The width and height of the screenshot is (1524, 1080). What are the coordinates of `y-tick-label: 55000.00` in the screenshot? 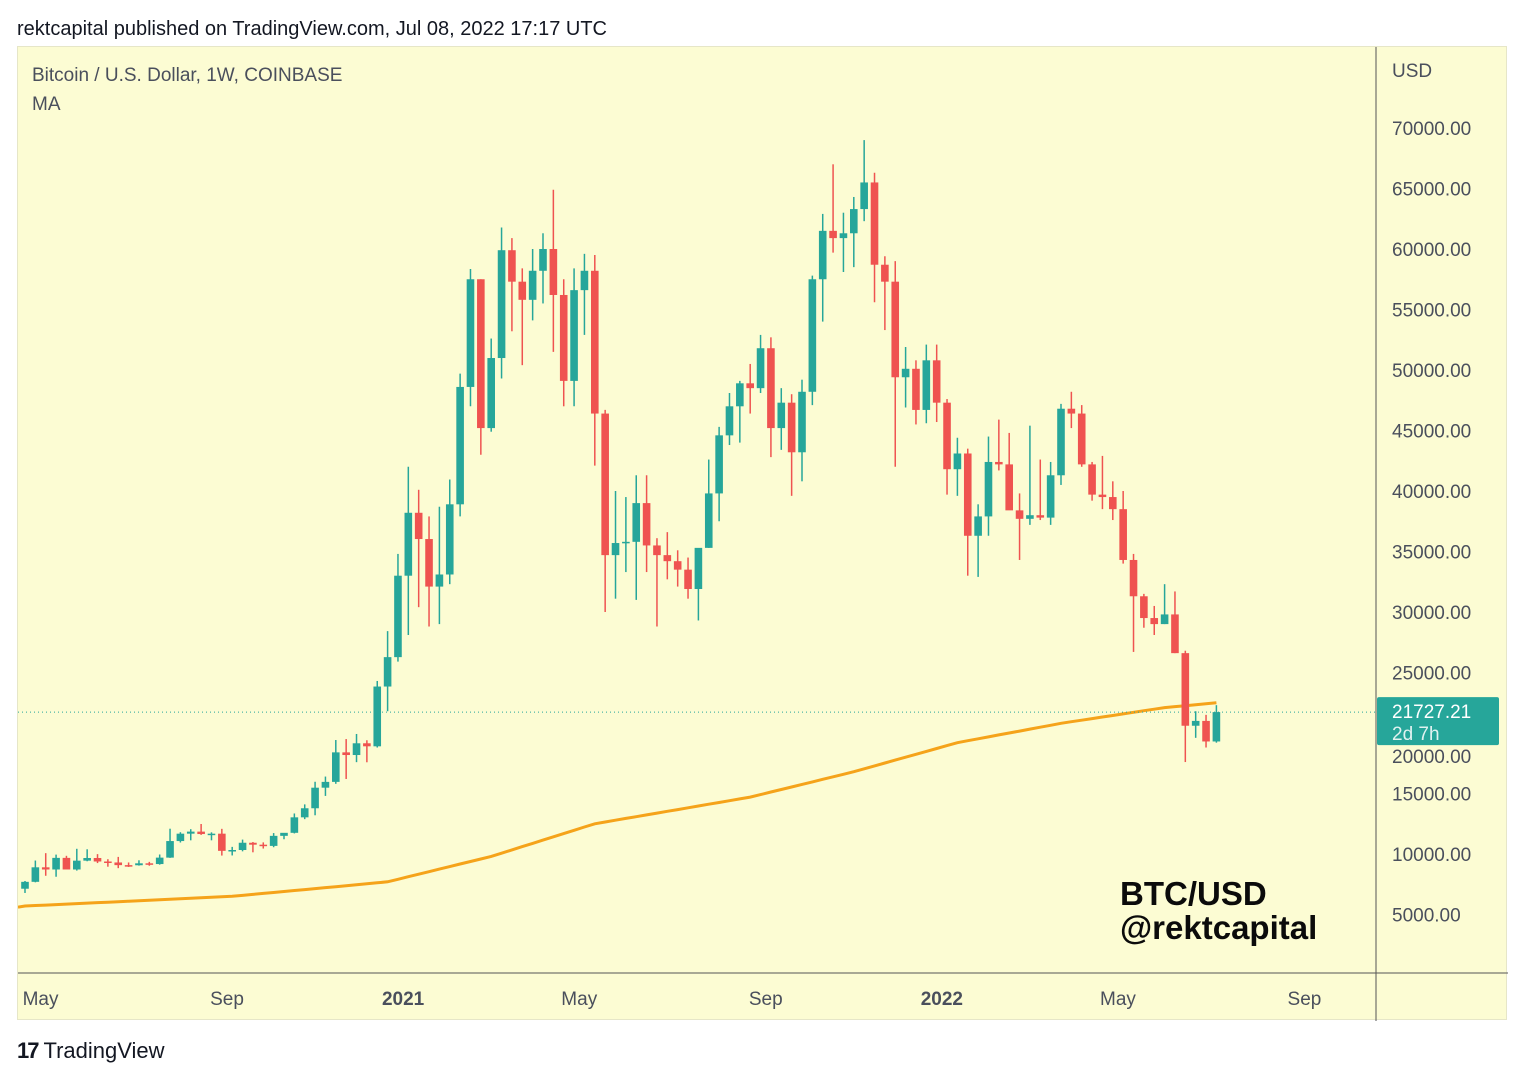 It's located at (1431, 311).